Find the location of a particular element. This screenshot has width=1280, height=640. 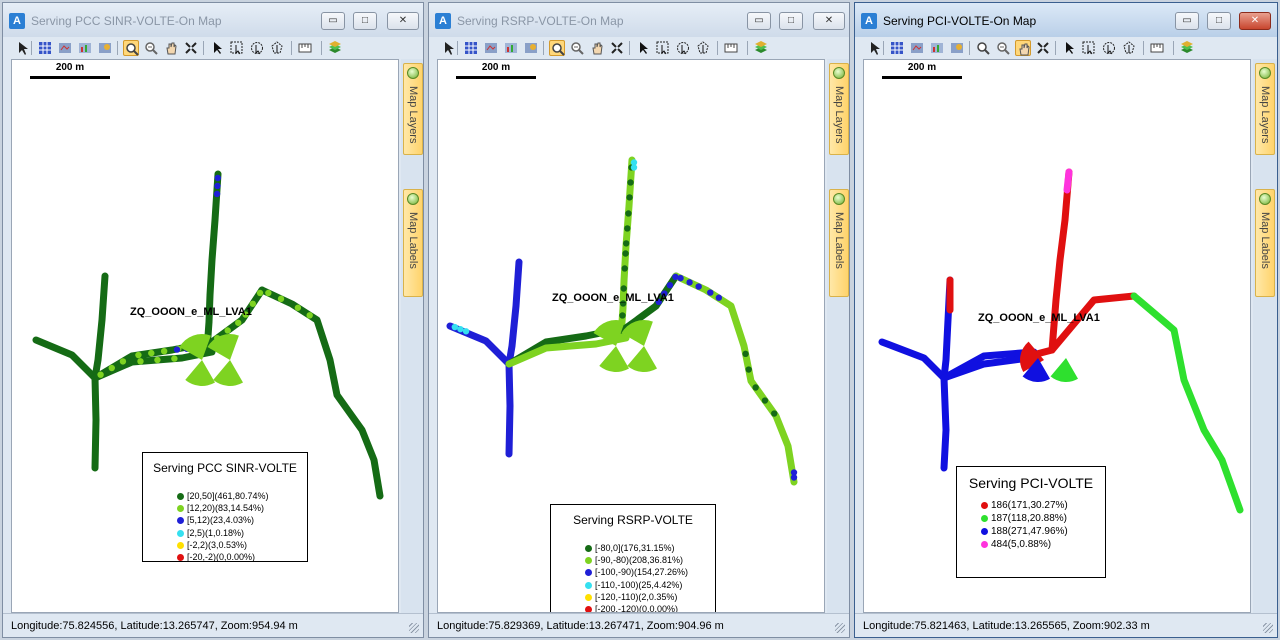

pan-hand-icon is located at coordinates (1024, 49).